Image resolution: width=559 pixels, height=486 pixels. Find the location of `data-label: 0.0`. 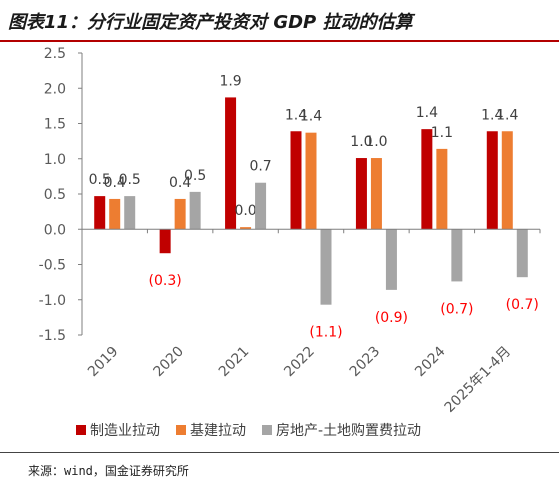

data-label: 0.0 is located at coordinates (245, 211).